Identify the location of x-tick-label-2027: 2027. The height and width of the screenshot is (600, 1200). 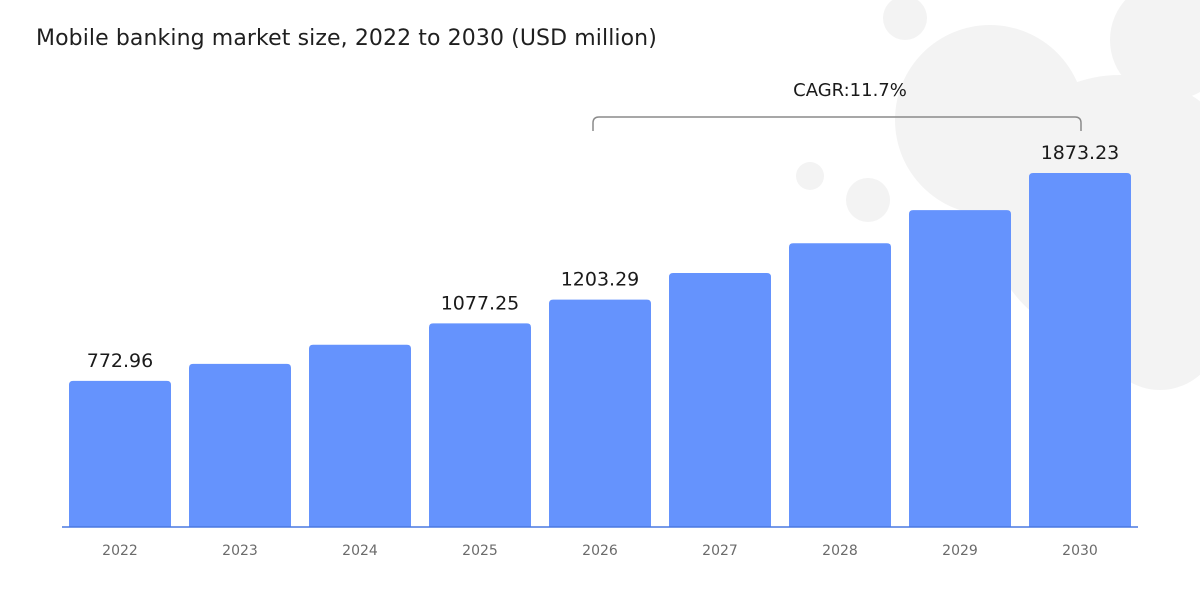
(720, 551).